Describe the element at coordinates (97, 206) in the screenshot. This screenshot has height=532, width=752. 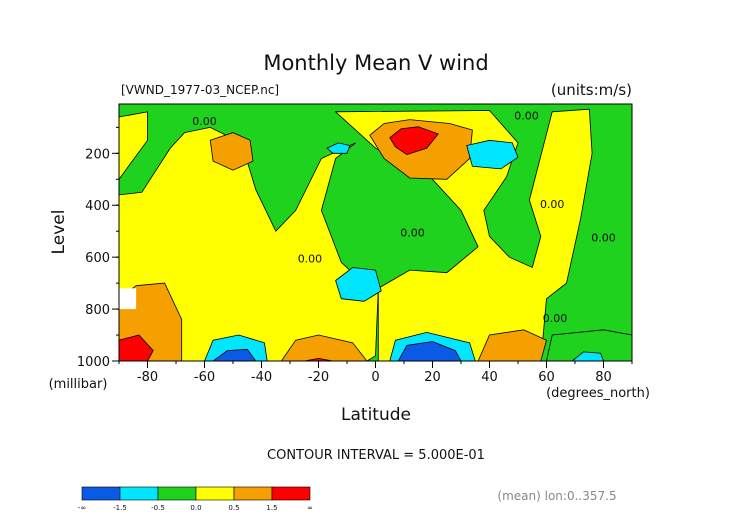
I see `y-tick-label: 400` at that location.